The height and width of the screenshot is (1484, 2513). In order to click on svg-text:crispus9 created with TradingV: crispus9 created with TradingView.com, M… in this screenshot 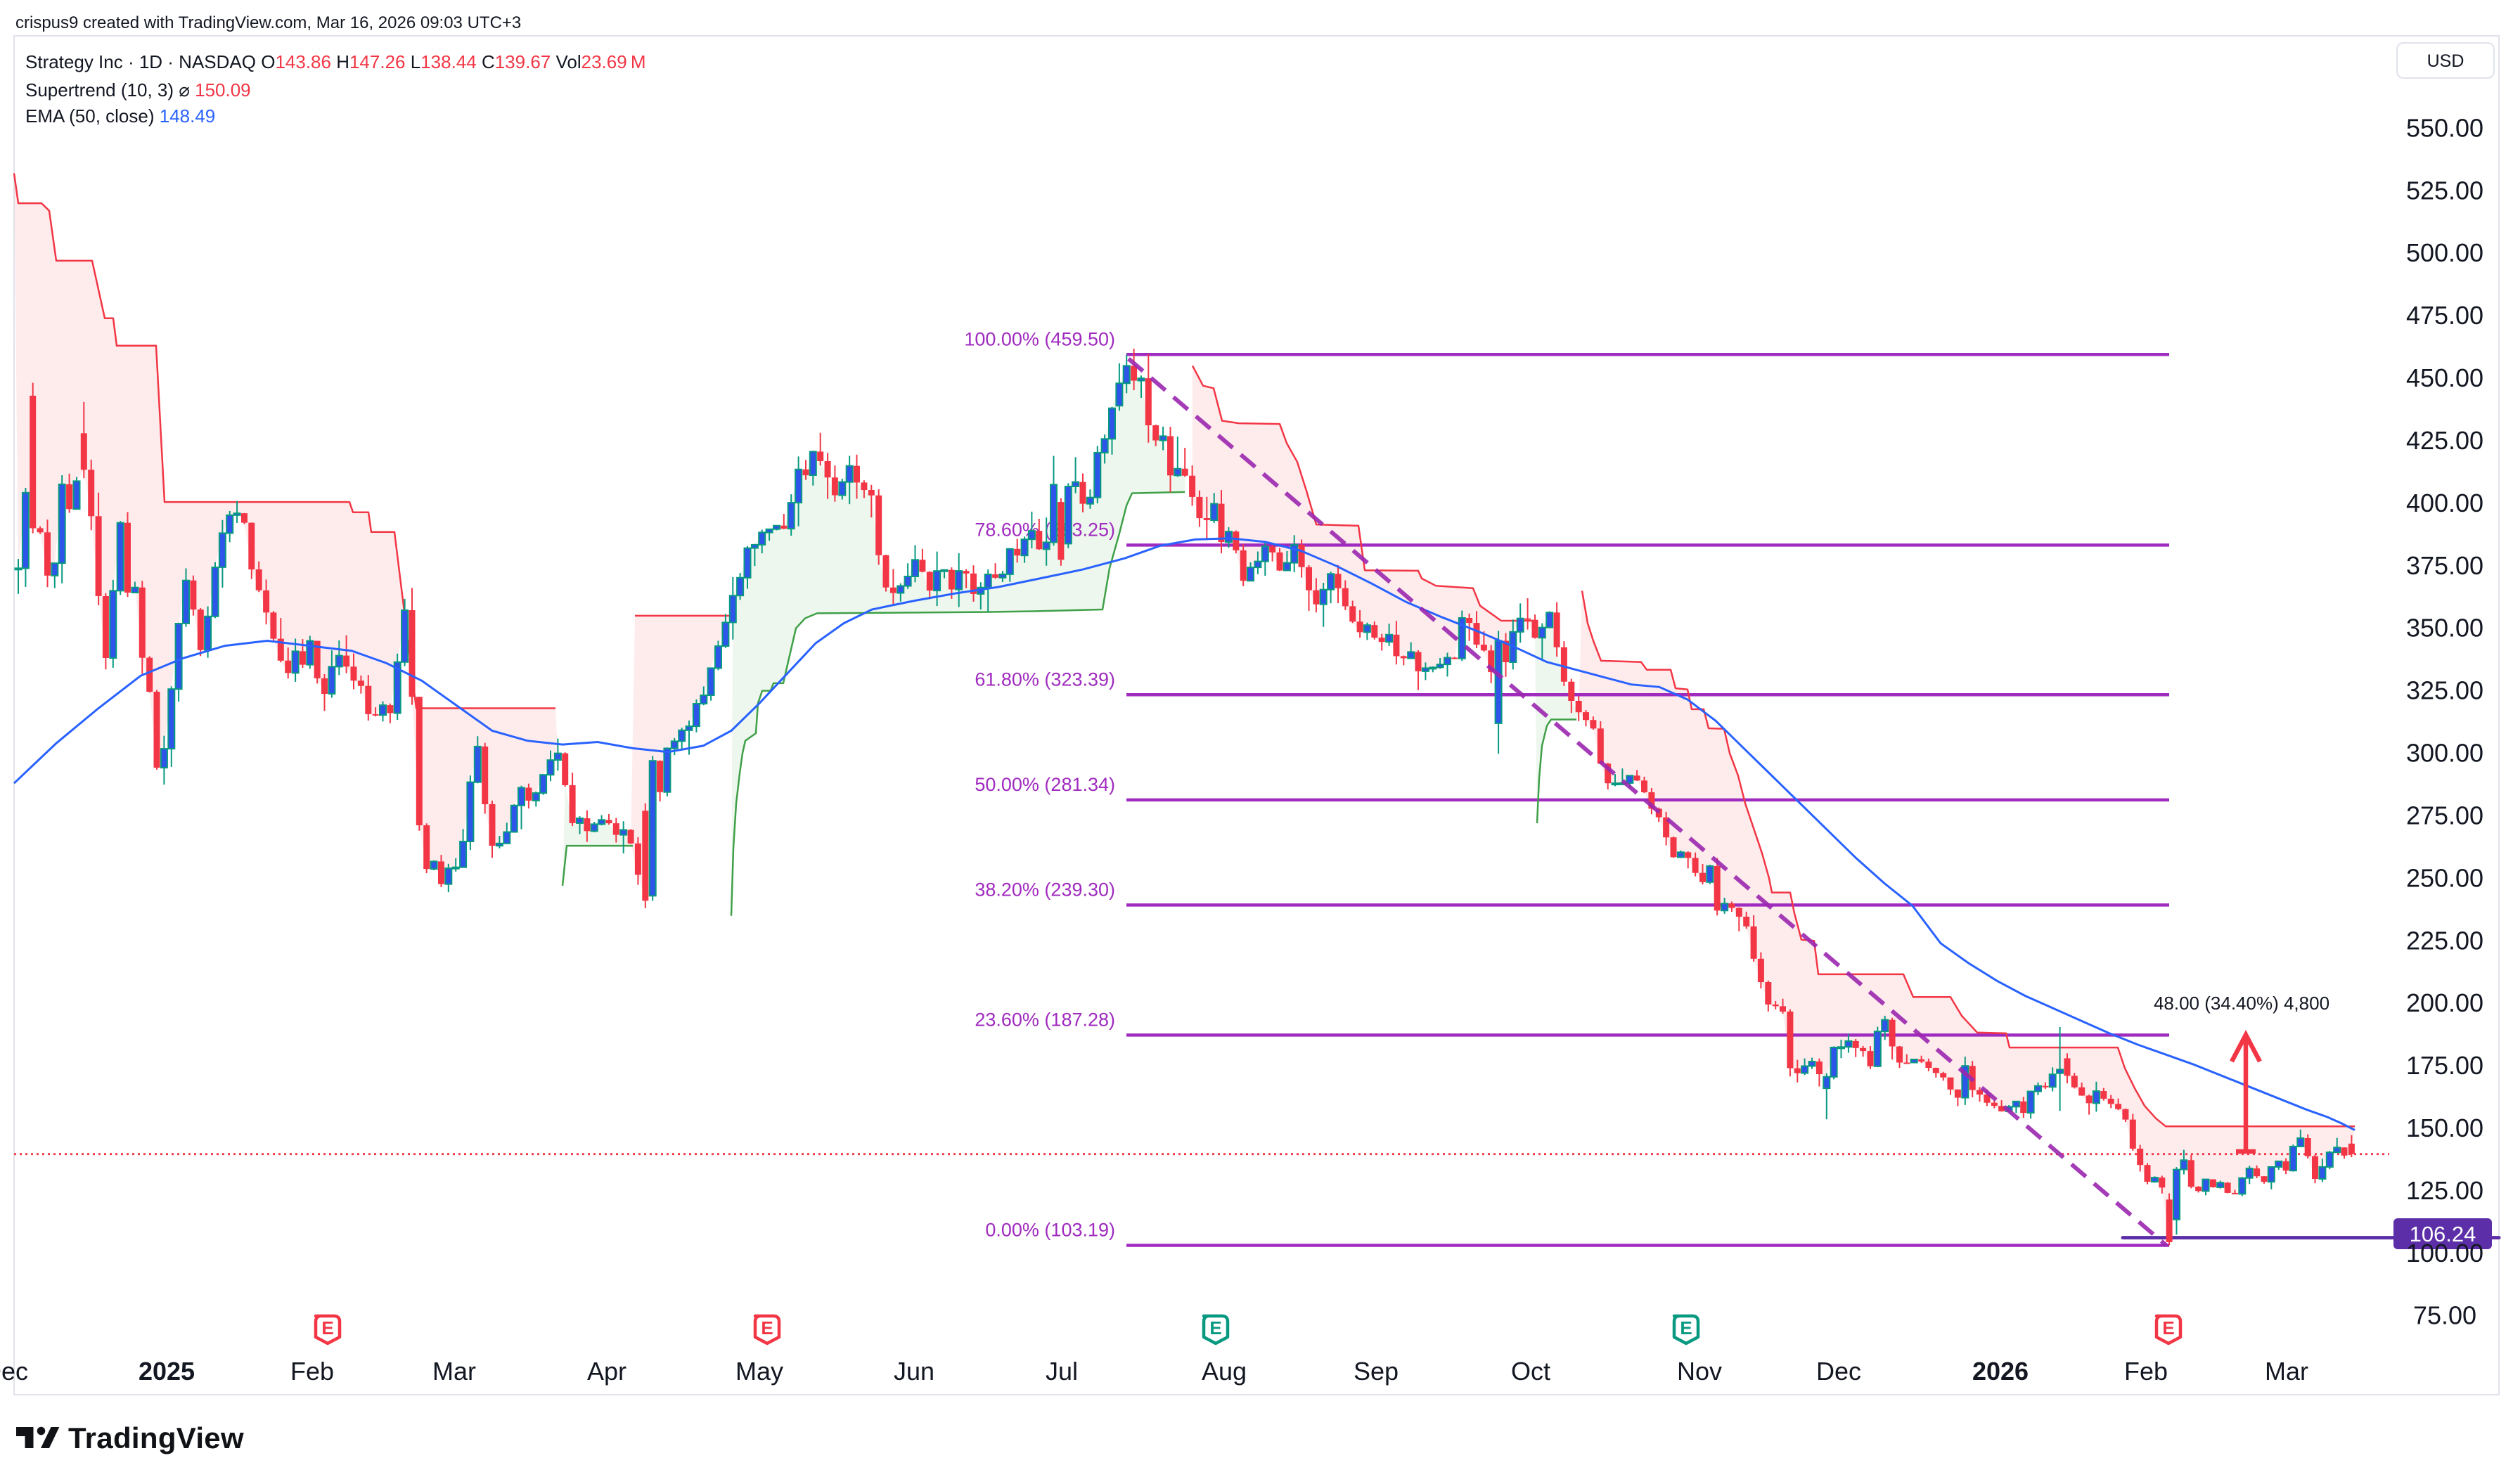, I will do `click(268, 22)`.